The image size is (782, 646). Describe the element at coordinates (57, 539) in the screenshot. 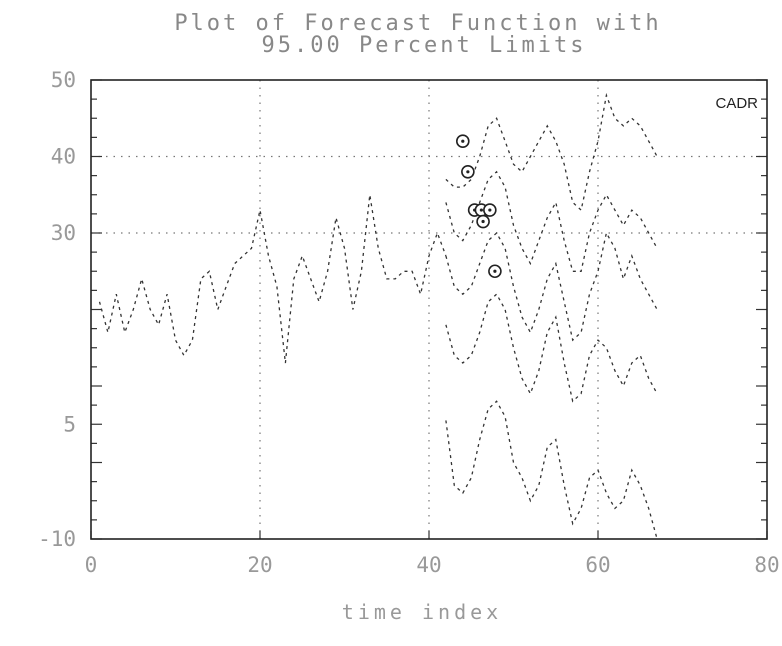

I see `y-tick-label: -10` at that location.